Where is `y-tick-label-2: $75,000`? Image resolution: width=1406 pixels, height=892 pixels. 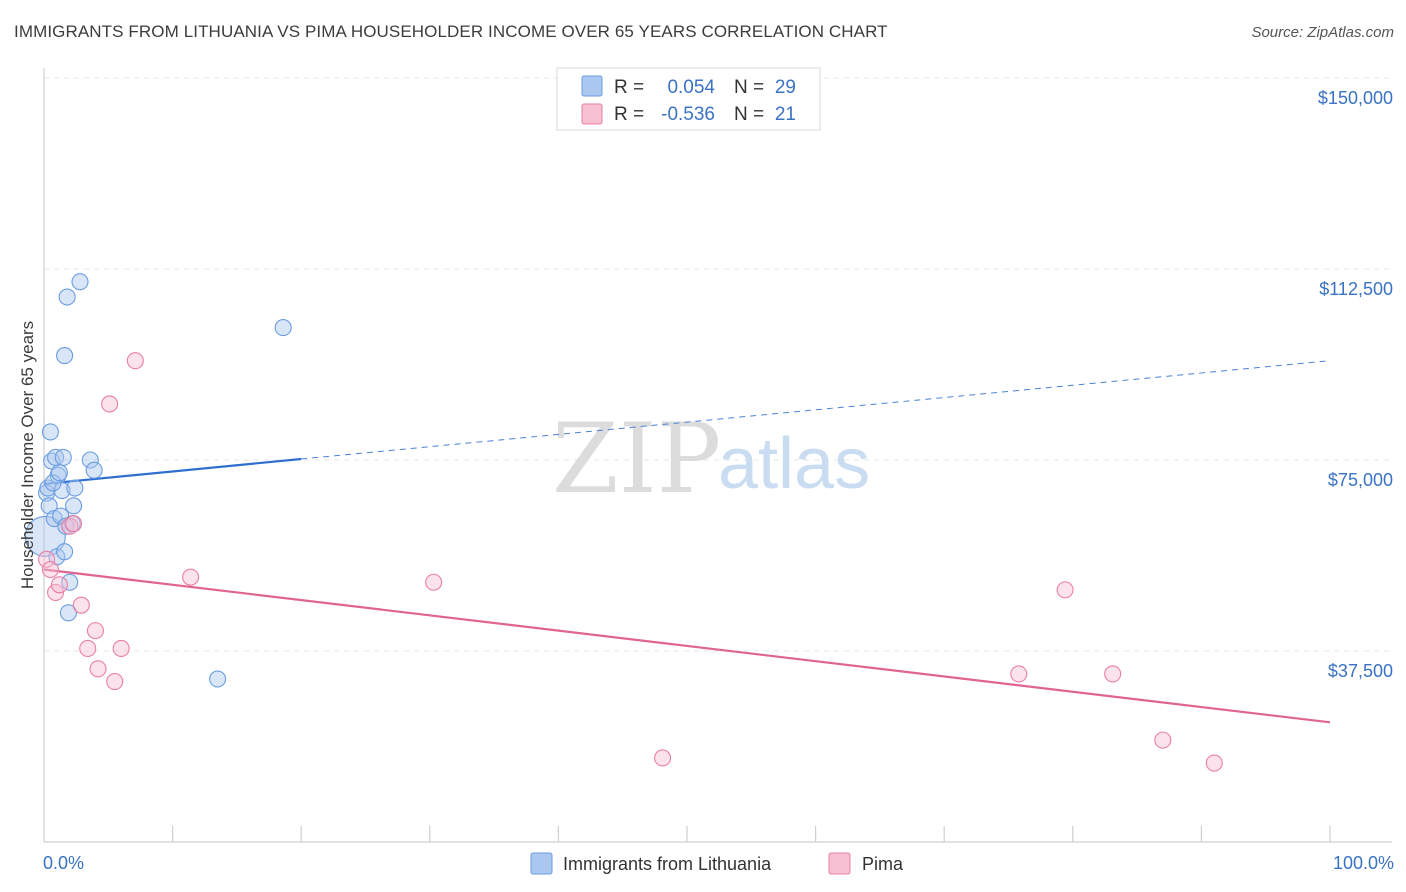
y-tick-label-2: $75,000 is located at coordinates (1360, 480).